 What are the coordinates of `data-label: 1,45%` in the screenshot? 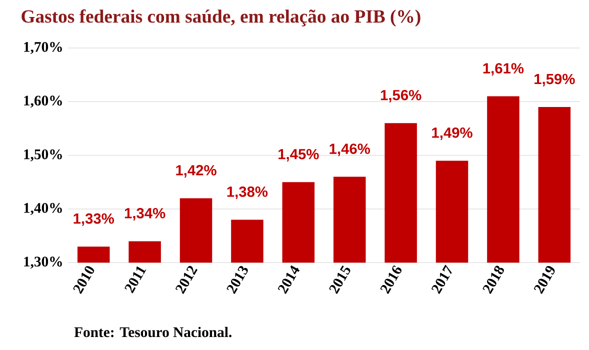 It's located at (298, 155).